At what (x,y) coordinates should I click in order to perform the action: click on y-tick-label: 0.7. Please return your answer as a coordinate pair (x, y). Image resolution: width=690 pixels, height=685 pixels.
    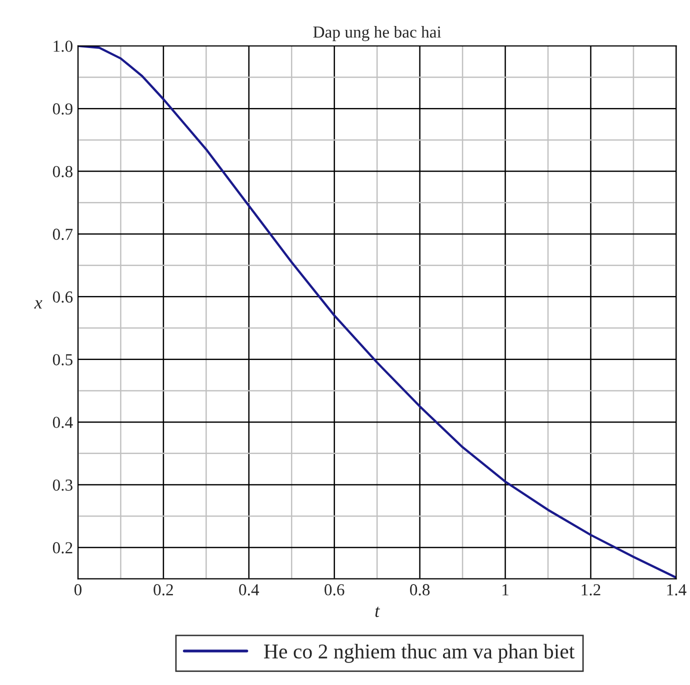
    Looking at the image, I should click on (62, 234).